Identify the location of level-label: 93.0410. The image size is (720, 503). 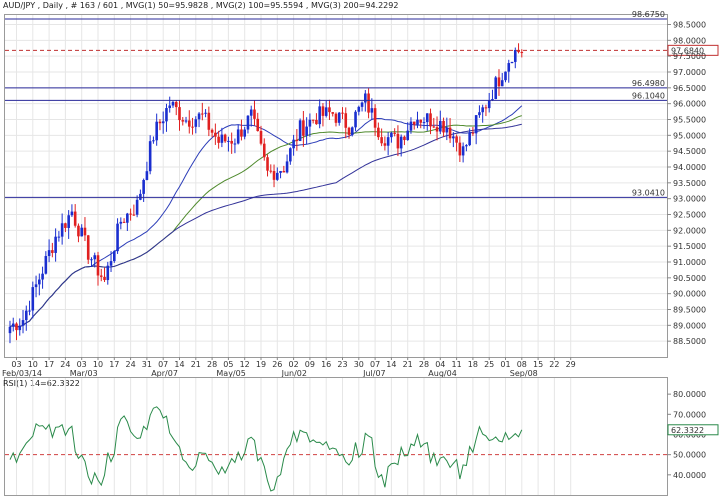
(648, 192).